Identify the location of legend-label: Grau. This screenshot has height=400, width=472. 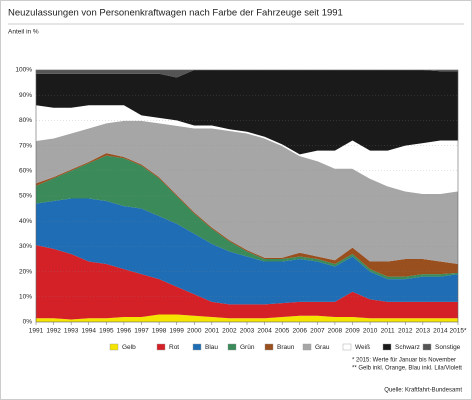
(322, 347).